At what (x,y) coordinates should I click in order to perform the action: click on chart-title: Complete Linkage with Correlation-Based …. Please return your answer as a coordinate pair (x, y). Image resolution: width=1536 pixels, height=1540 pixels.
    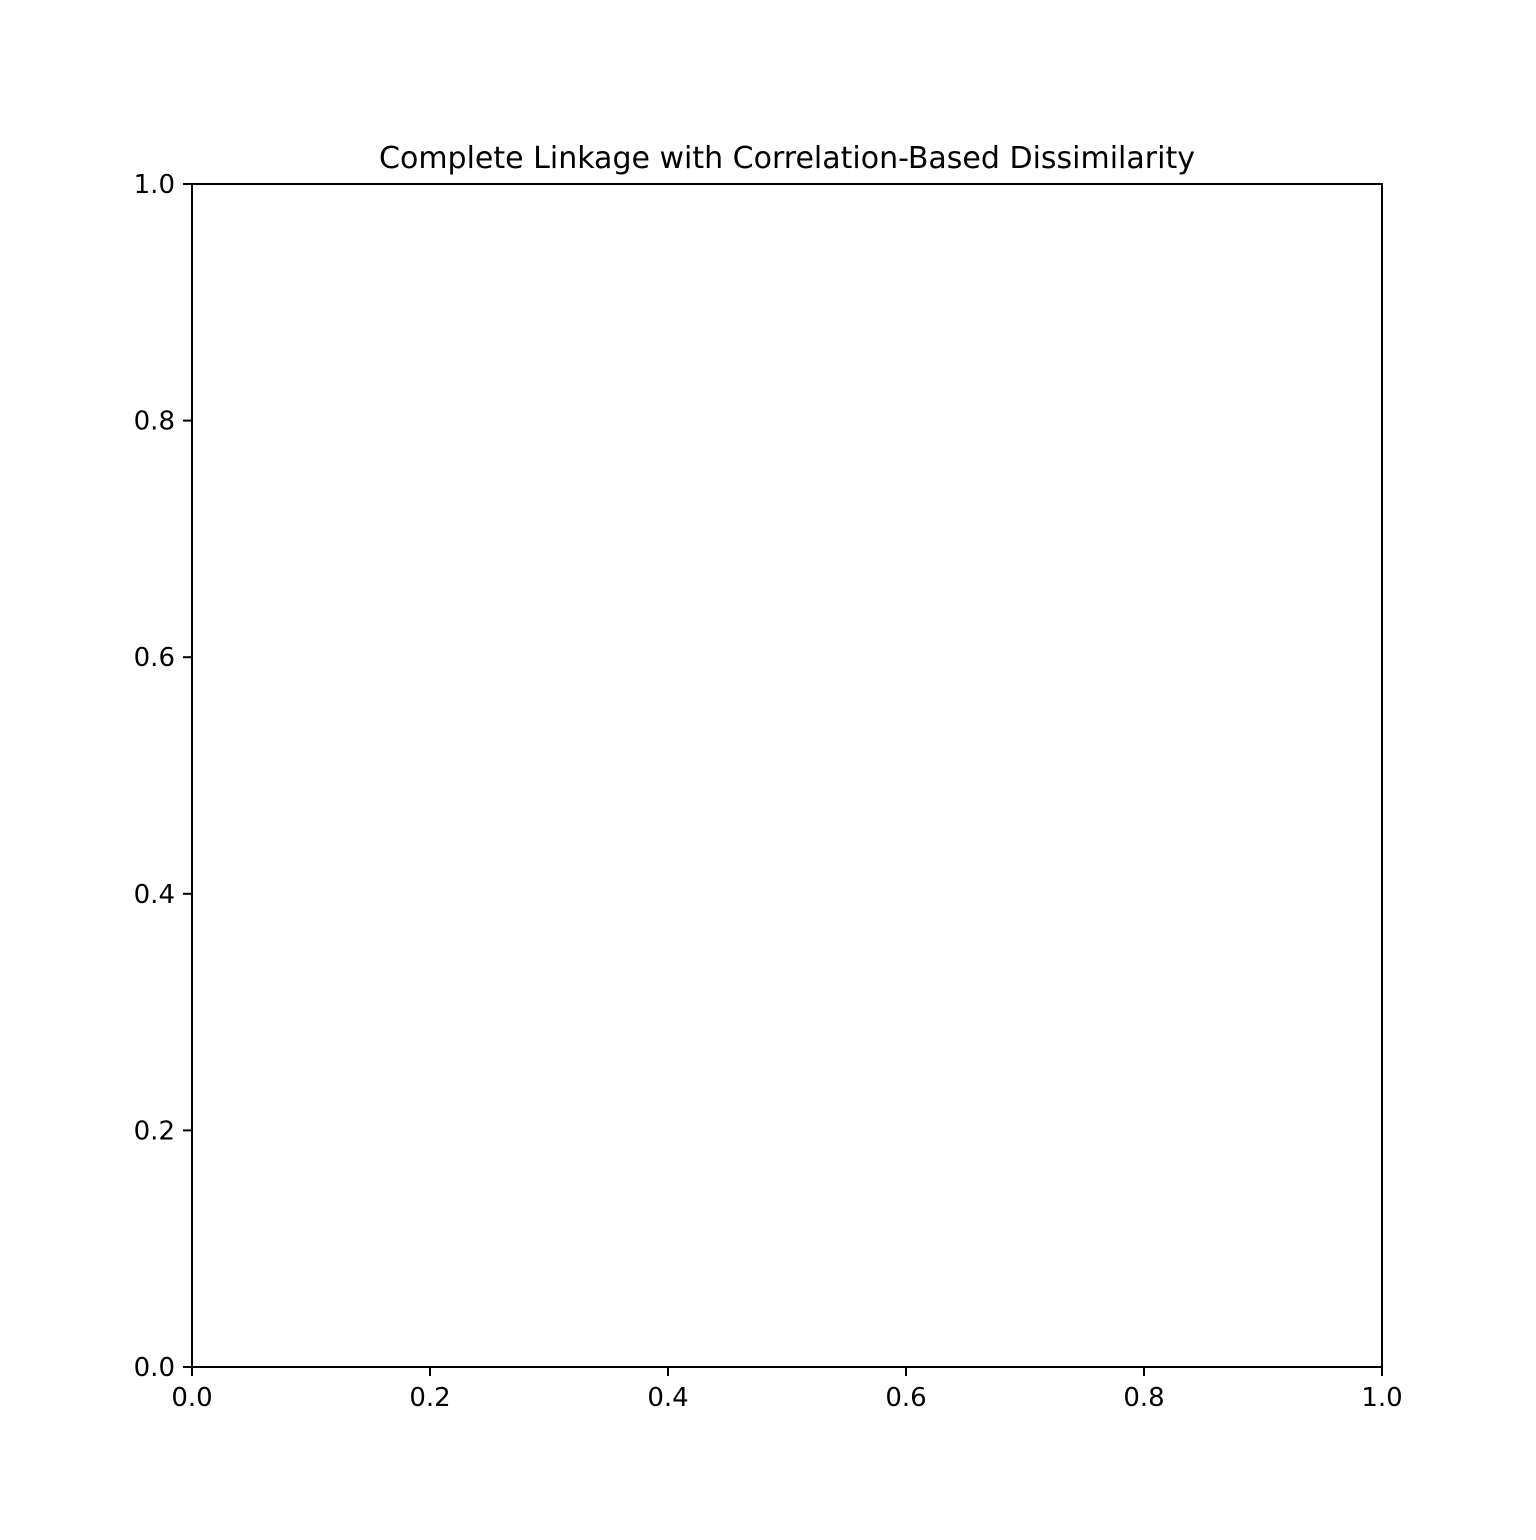
    Looking at the image, I should click on (787, 158).